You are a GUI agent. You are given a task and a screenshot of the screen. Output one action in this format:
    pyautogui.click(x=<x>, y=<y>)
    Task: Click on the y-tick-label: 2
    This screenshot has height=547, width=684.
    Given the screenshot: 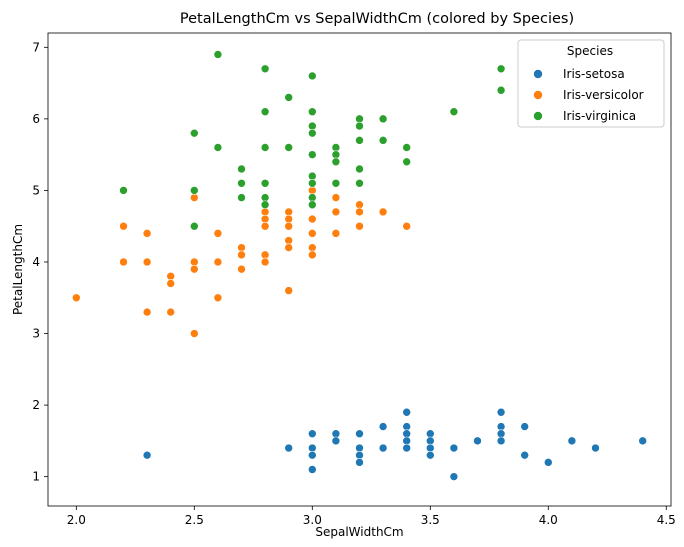 What is the action you would take?
    pyautogui.click(x=36, y=405)
    